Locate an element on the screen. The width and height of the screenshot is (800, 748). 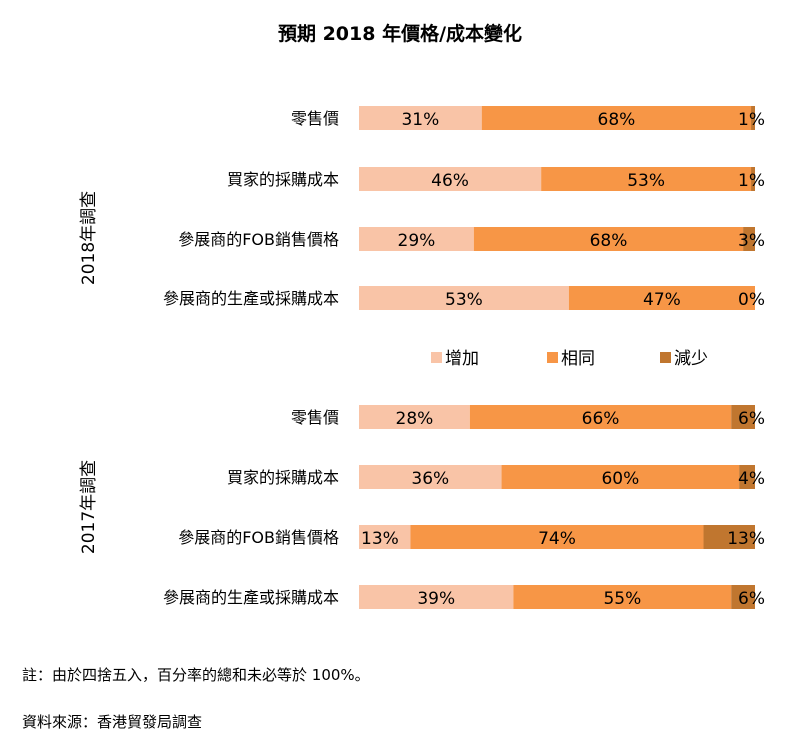
data-label: 31% is located at coordinates (420, 120).